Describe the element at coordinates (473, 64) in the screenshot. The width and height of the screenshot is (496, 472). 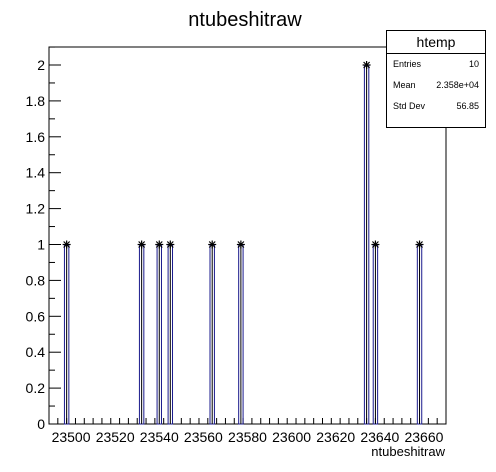
I see `stats-value: 10` at that location.